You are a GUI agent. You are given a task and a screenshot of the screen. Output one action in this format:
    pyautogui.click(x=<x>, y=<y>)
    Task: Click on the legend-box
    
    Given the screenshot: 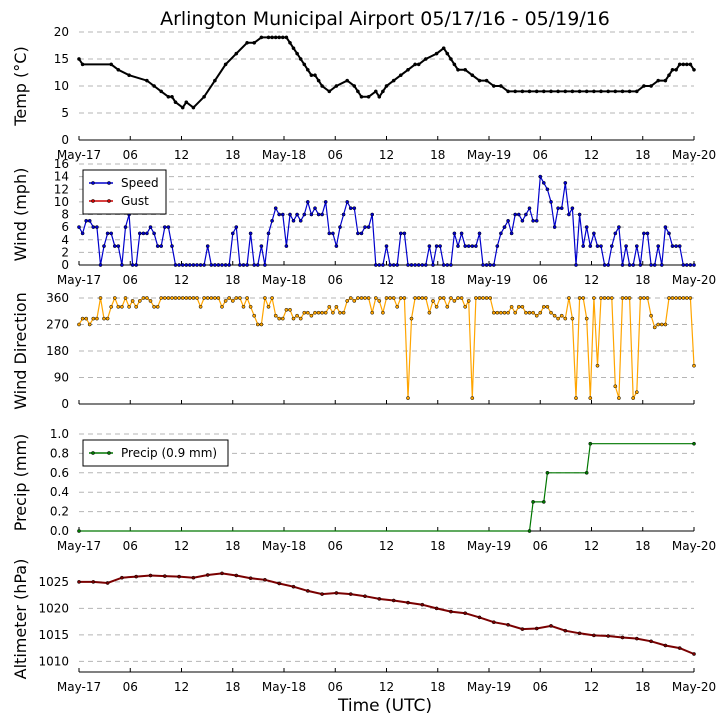 What is the action you would take?
    pyautogui.click(x=124, y=192)
    